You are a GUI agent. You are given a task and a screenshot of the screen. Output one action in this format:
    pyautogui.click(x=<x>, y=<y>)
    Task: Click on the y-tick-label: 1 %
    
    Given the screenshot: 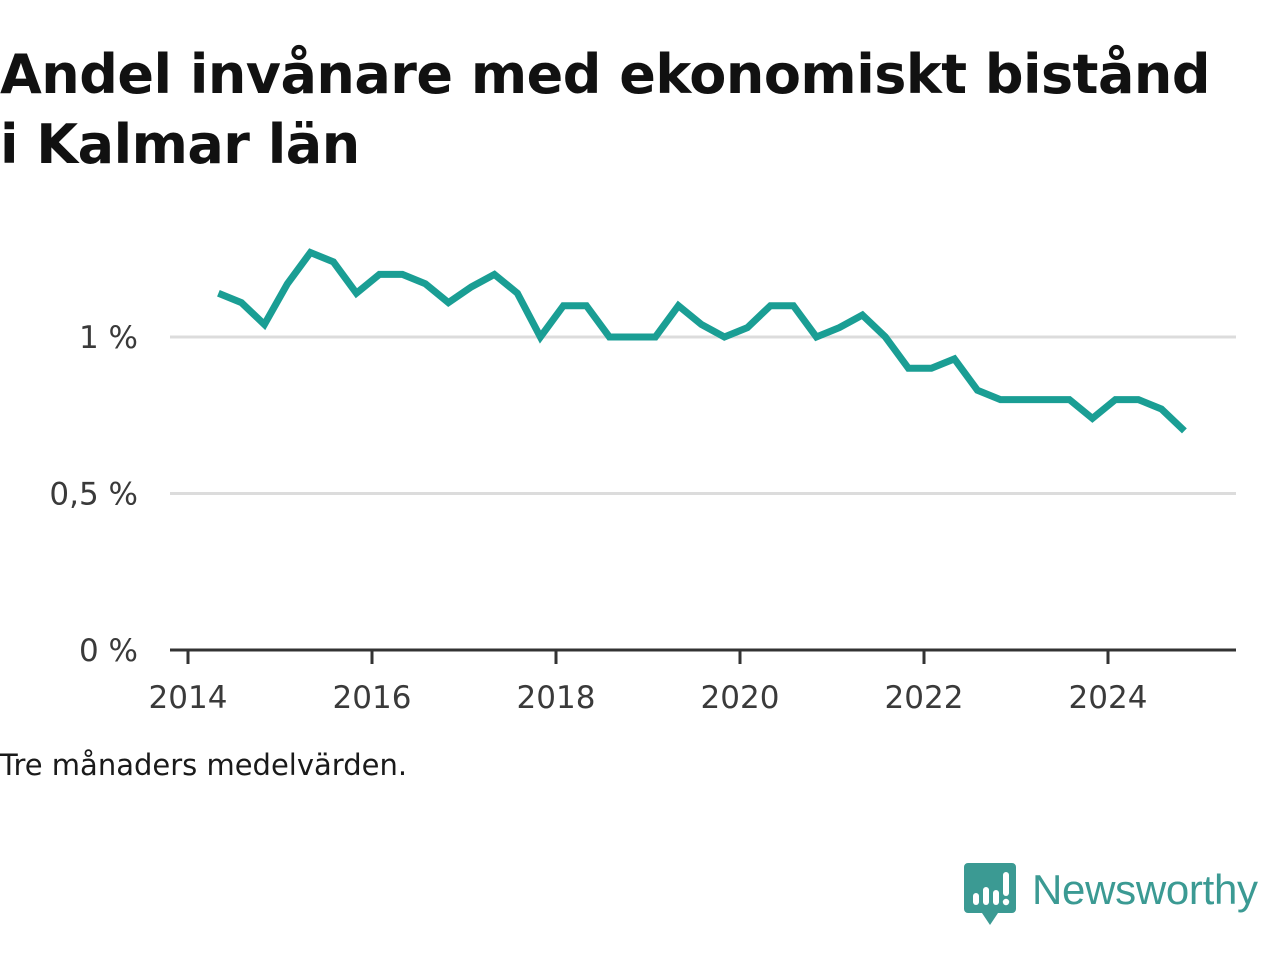 What is the action you would take?
    pyautogui.click(x=108, y=338)
    